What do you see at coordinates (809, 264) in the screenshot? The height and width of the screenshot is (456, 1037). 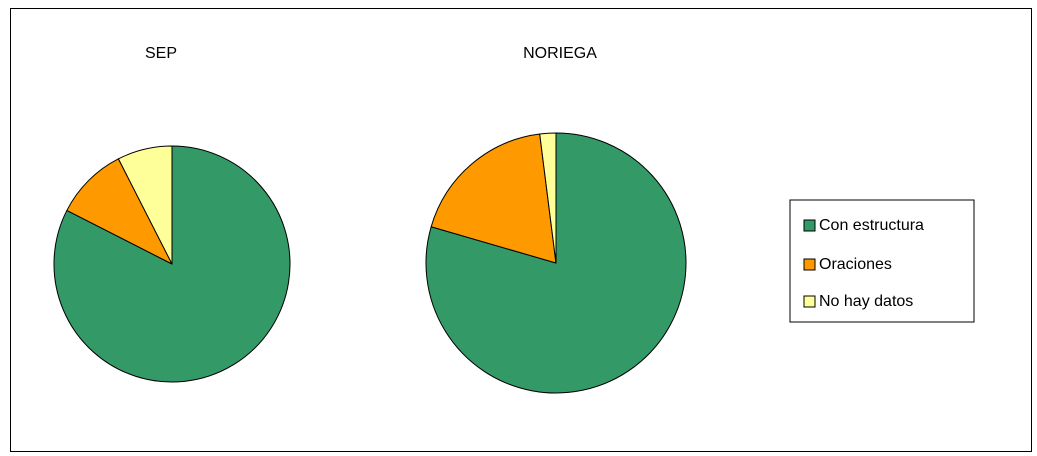 I see `legend-swatch-oraciones` at bounding box center [809, 264].